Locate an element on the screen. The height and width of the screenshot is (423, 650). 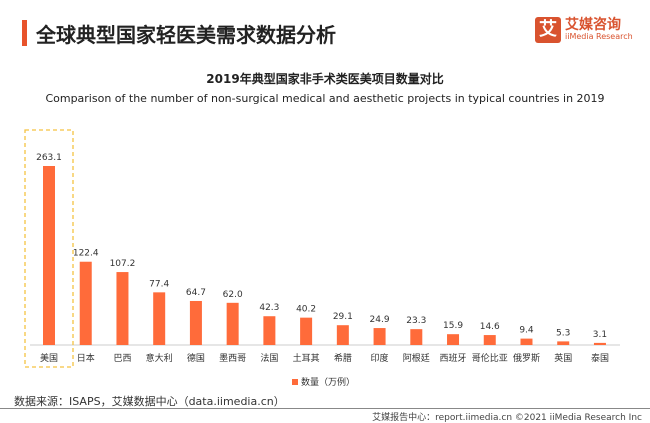
tick-label: 巴西 is located at coordinates (122, 358).